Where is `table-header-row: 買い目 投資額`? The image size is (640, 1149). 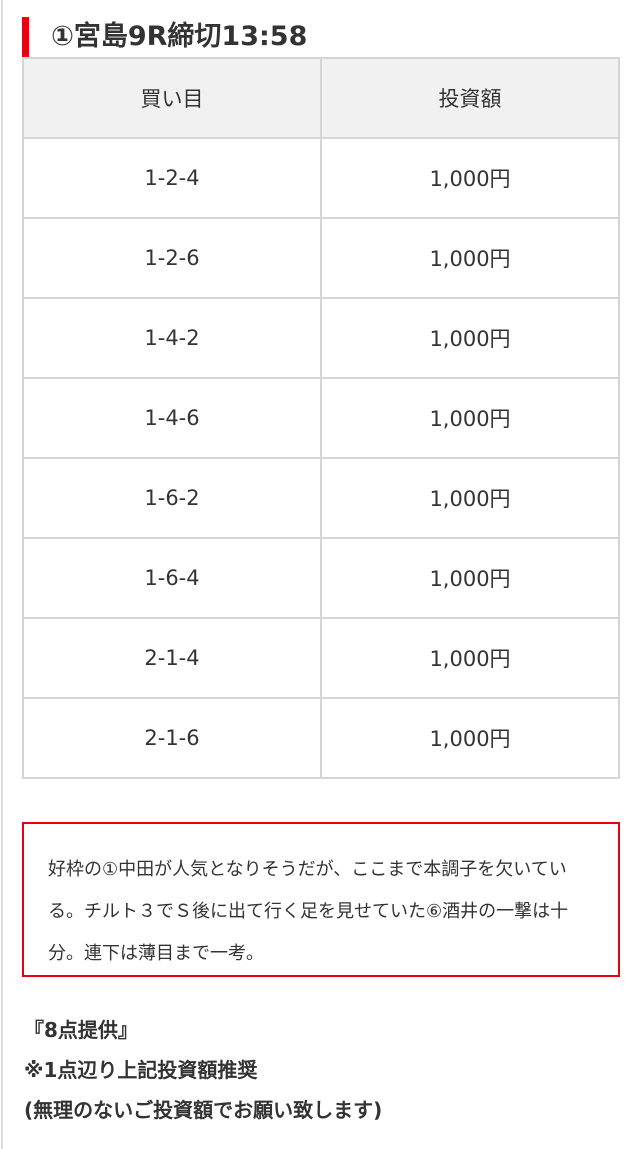 table-header-row: 買い目 投資額 is located at coordinates (321, 98).